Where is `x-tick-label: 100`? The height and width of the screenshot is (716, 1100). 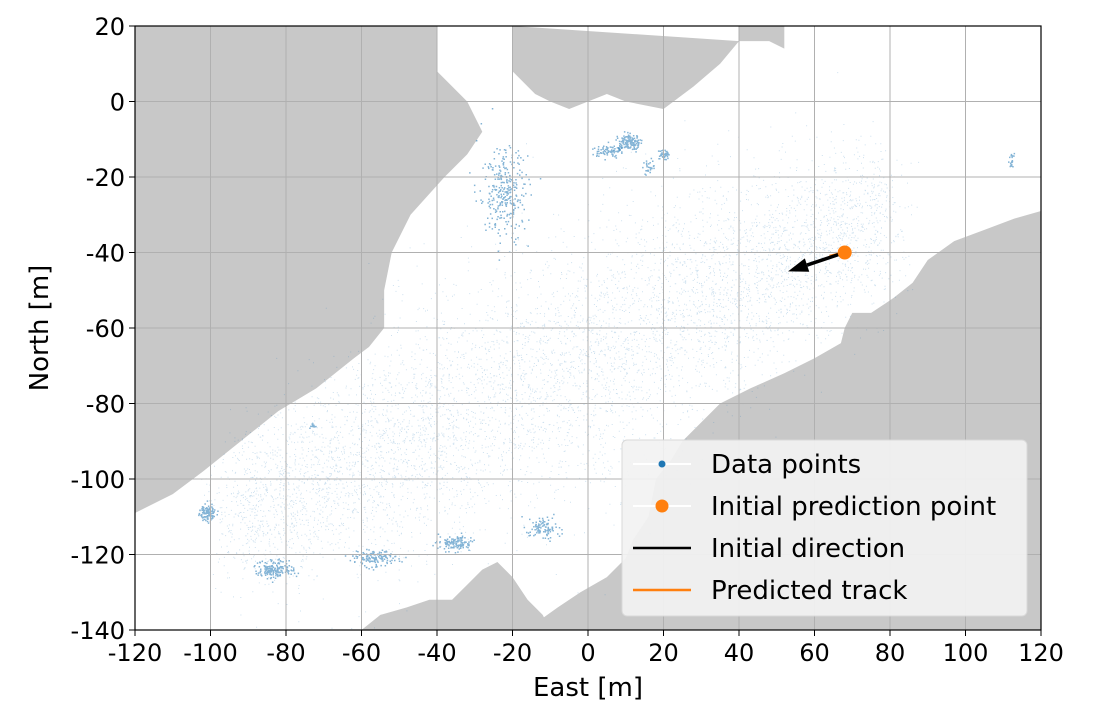
x-tick-label: 100 is located at coordinates (966, 653).